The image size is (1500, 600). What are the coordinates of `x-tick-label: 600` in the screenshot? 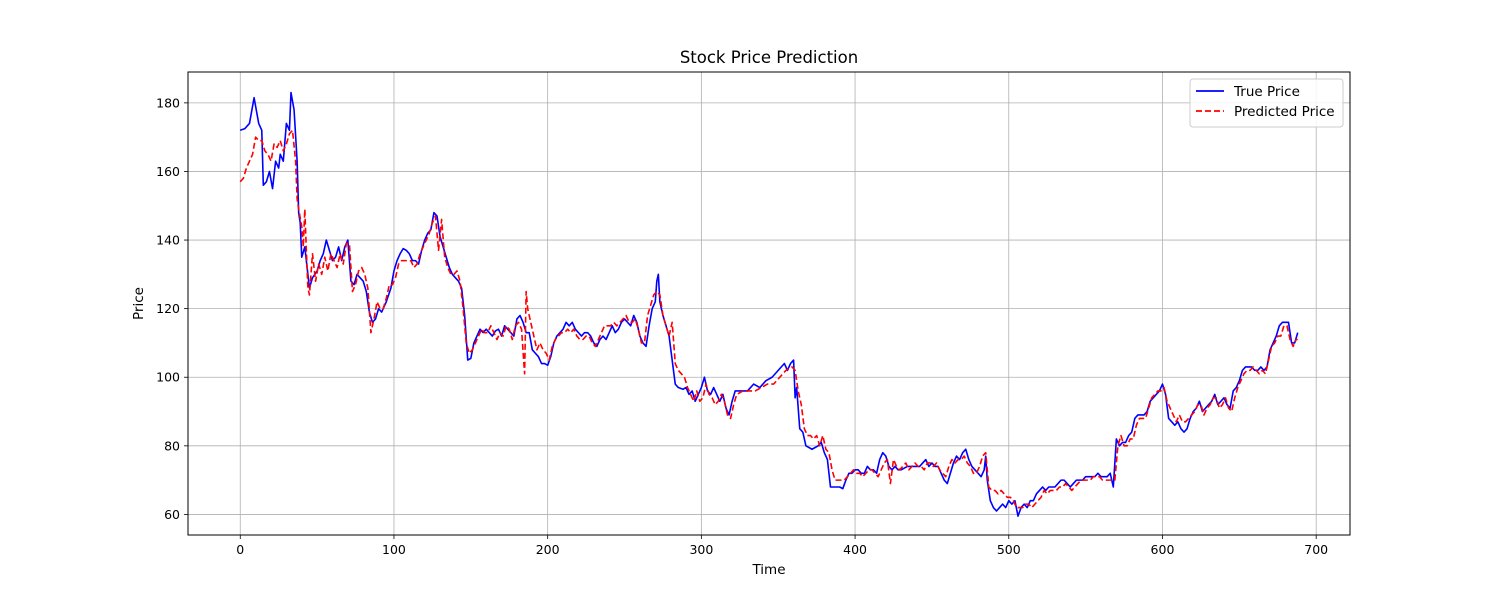 It's located at (1163, 549).